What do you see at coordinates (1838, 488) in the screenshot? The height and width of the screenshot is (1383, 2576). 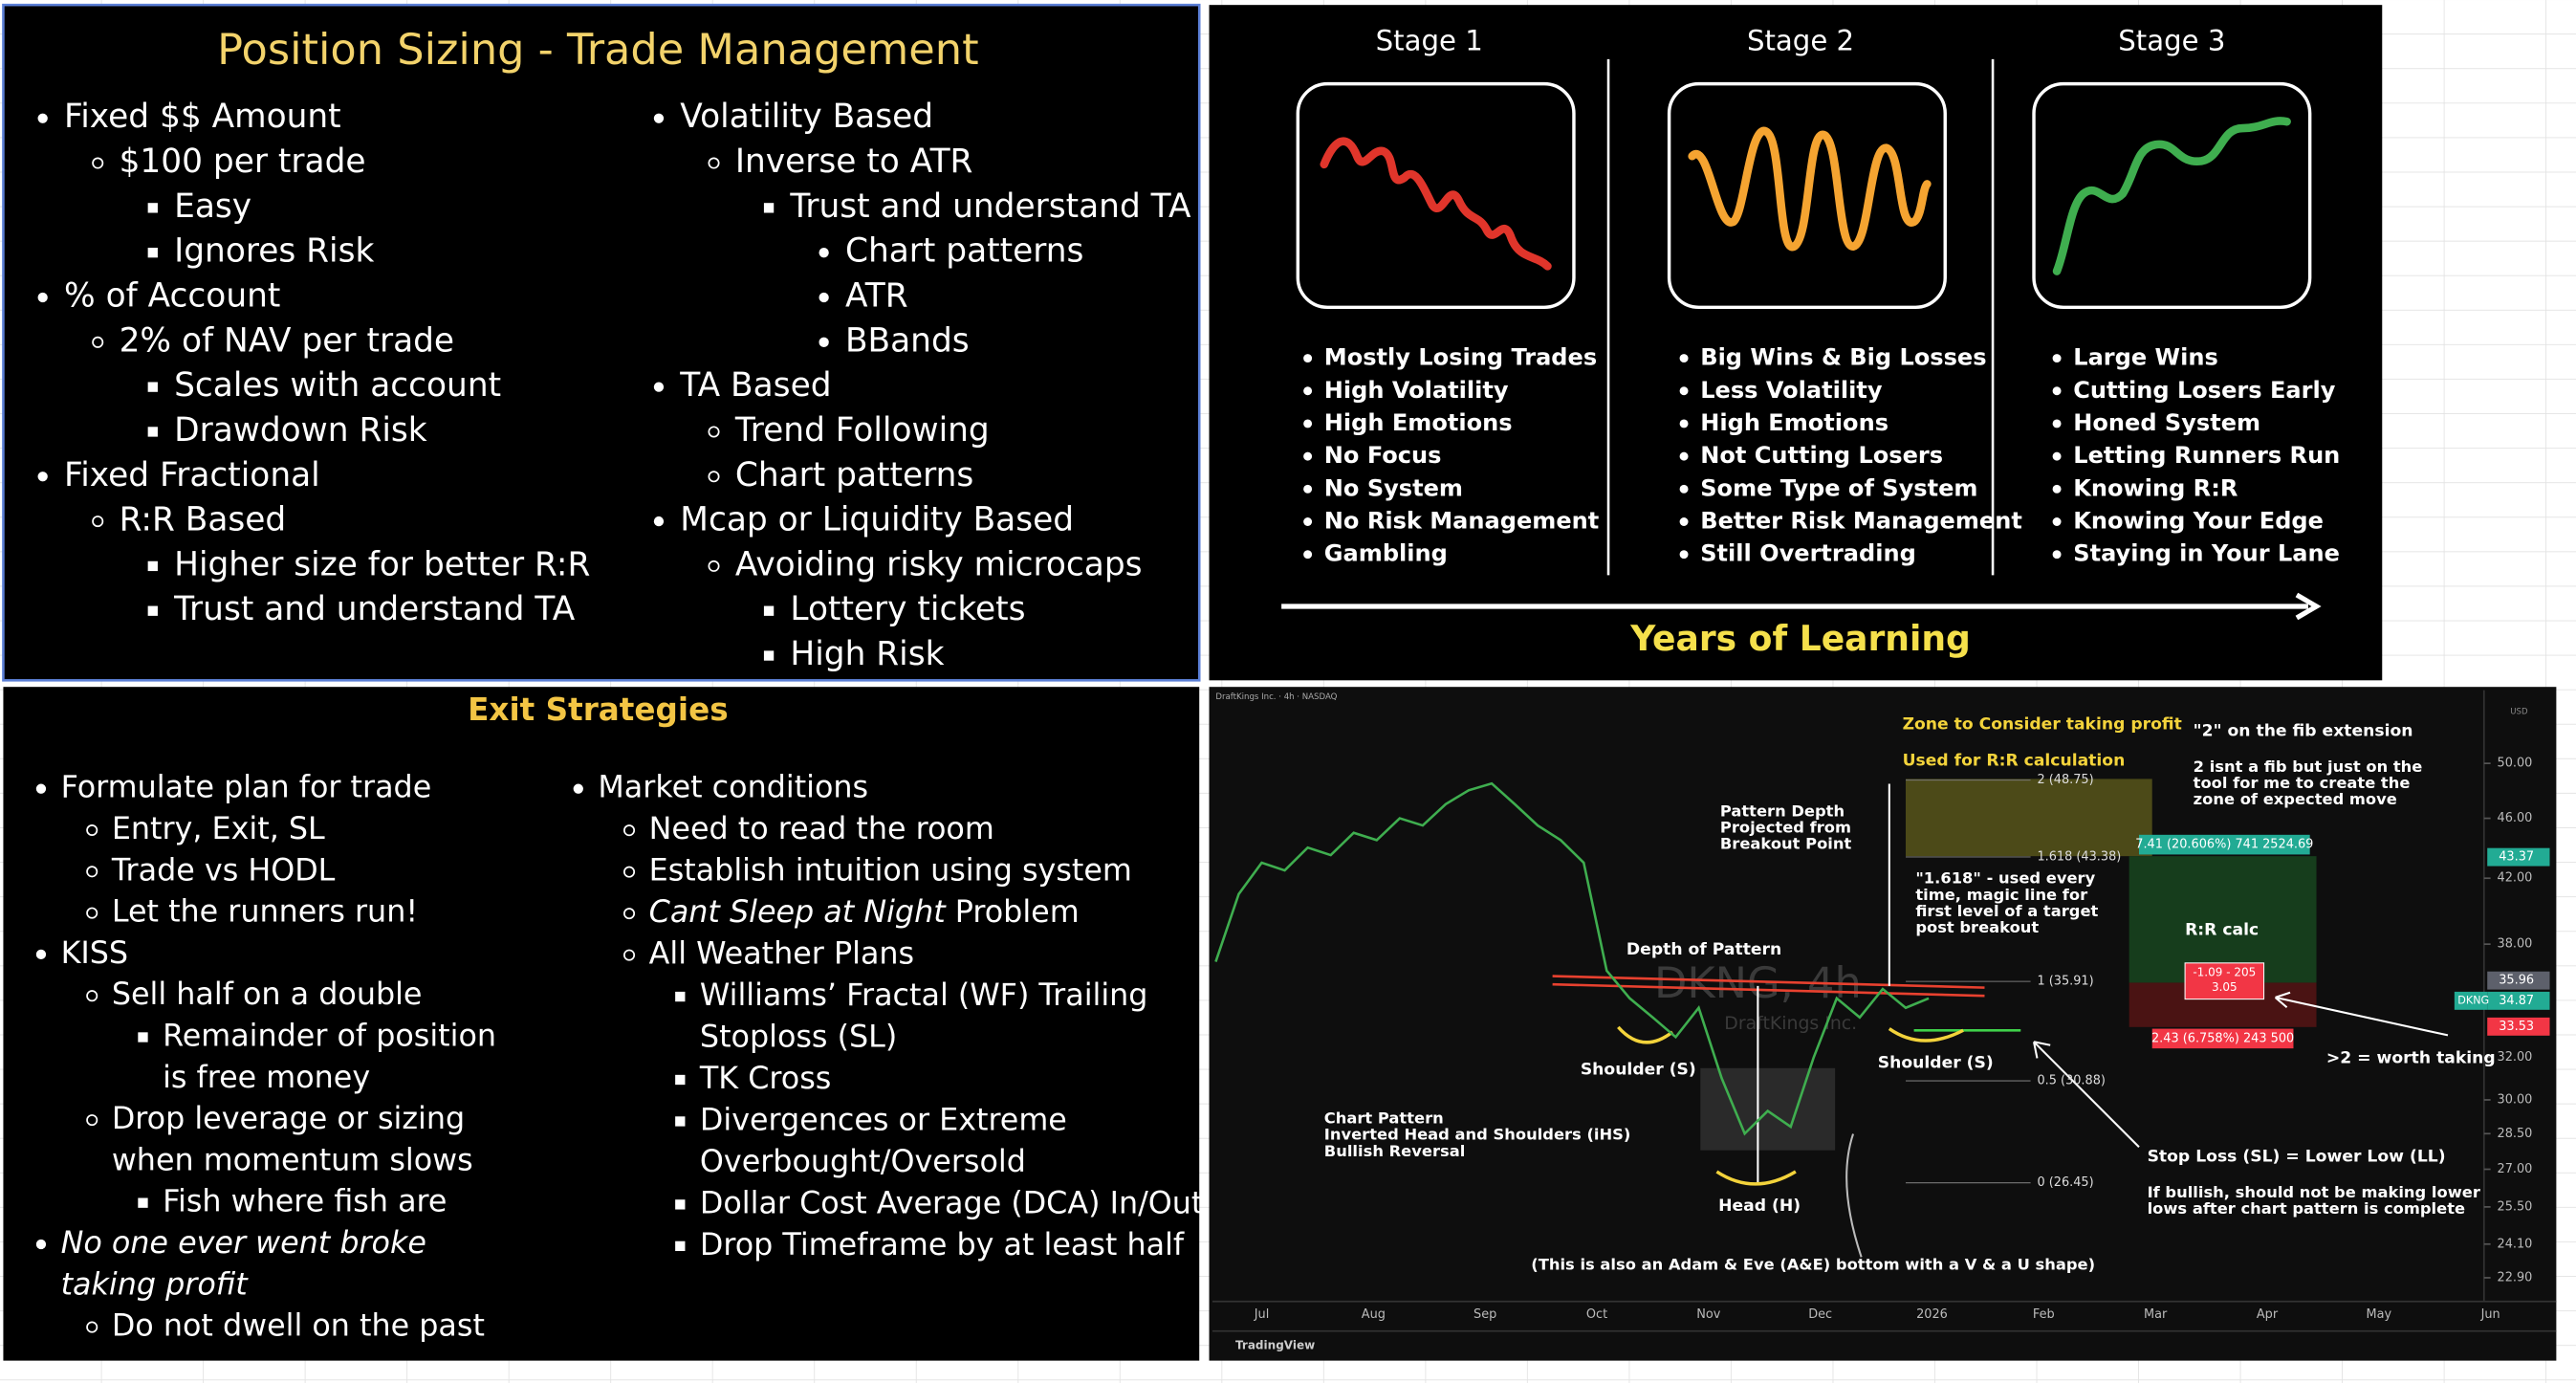 I see `stage-point: Some Type of System` at bounding box center [1838, 488].